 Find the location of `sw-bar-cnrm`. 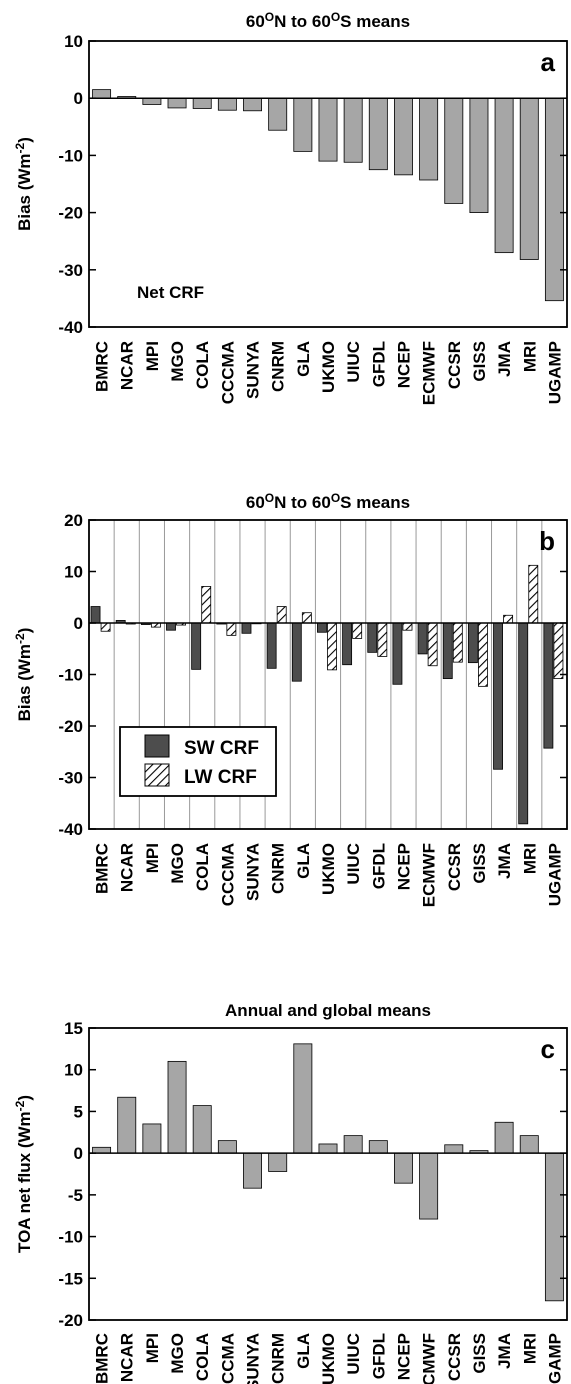

sw-bar-cnrm is located at coordinates (271, 645).